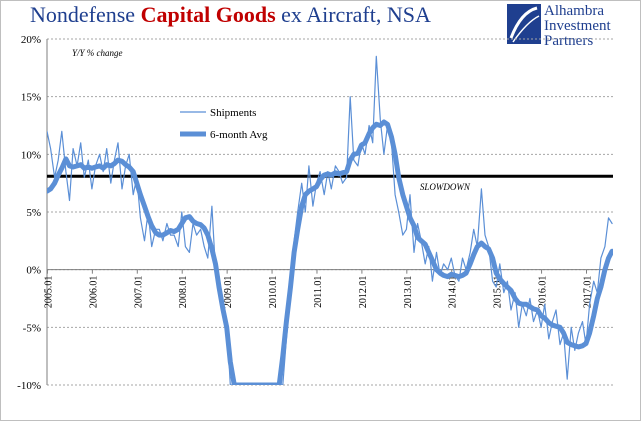 The image size is (641, 421). Describe the element at coordinates (408, 292) in the screenshot. I see `x-tick-label: 2013.01` at that location.